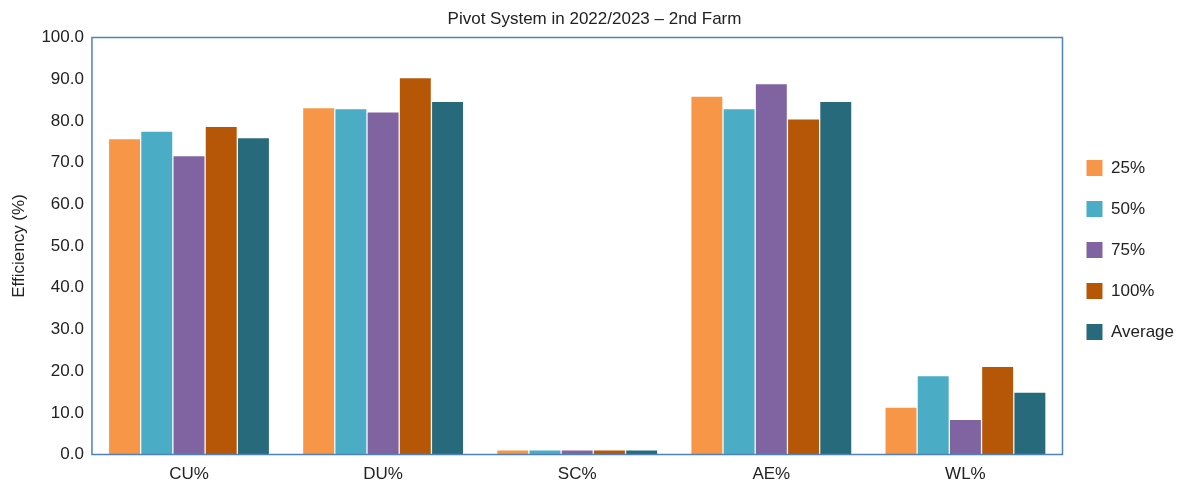  I want to click on y-tick-label: 90.0, so click(67, 78).